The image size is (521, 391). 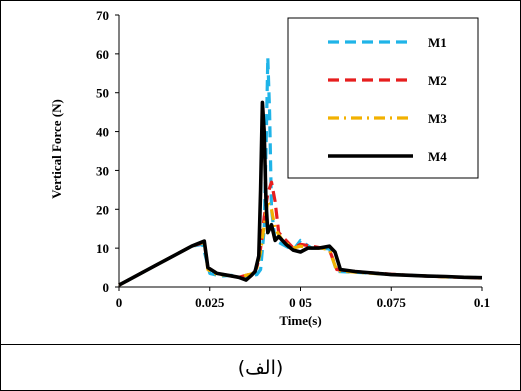 I want to click on y-tick-label: 10, so click(x=102, y=248).